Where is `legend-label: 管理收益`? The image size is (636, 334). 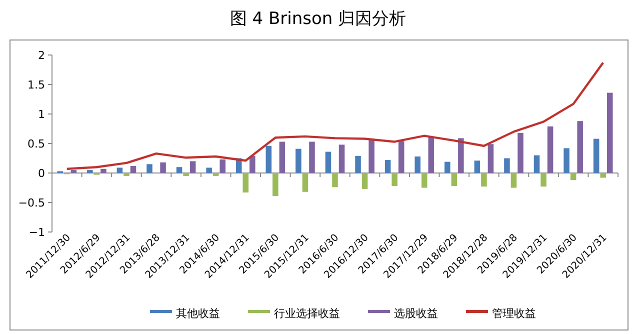 legend-label: 管理收益 is located at coordinates (514, 313).